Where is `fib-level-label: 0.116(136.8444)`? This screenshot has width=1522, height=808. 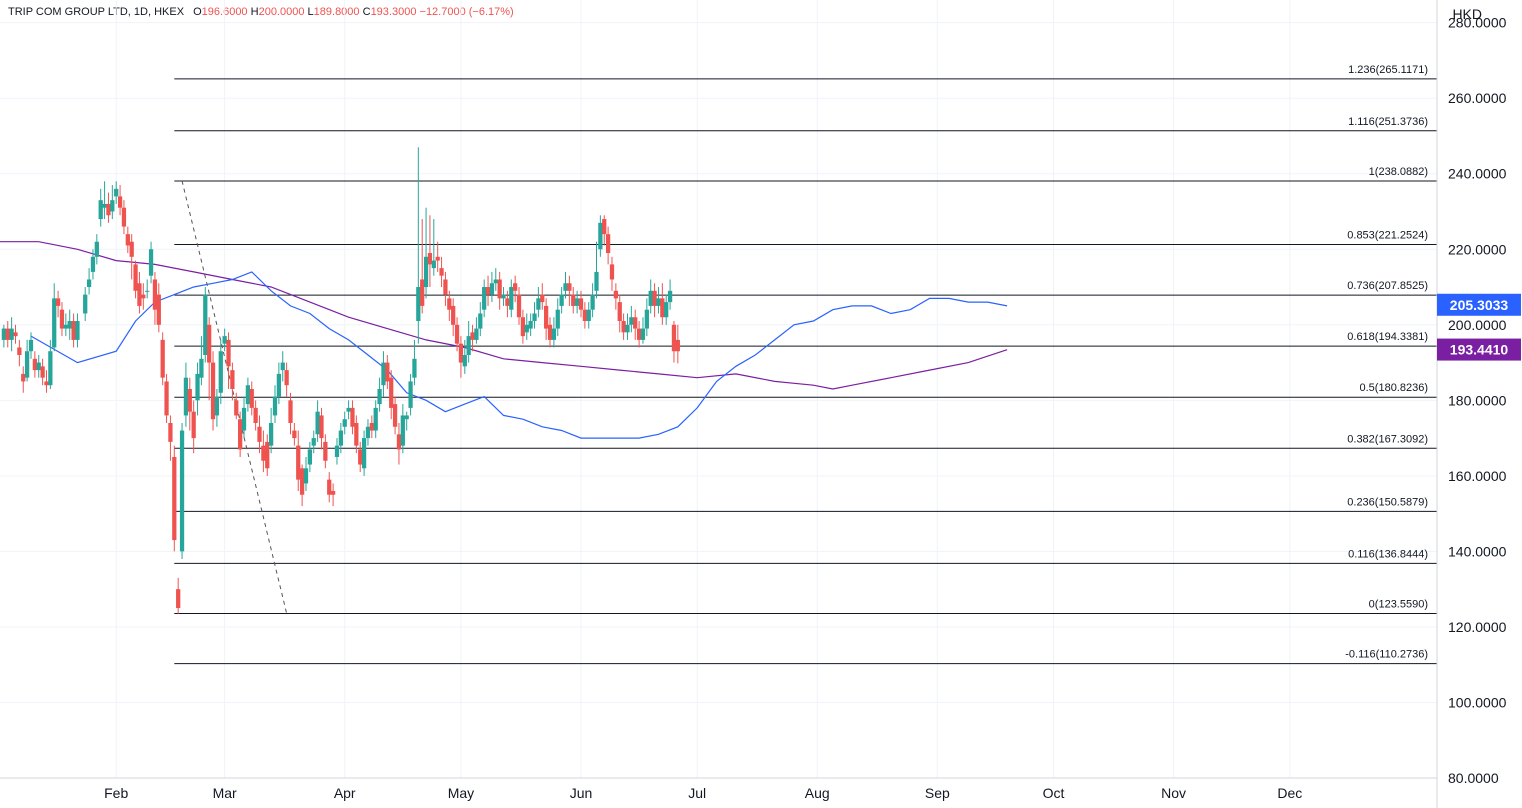 fib-level-label: 0.116(136.8444) is located at coordinates (1388, 554).